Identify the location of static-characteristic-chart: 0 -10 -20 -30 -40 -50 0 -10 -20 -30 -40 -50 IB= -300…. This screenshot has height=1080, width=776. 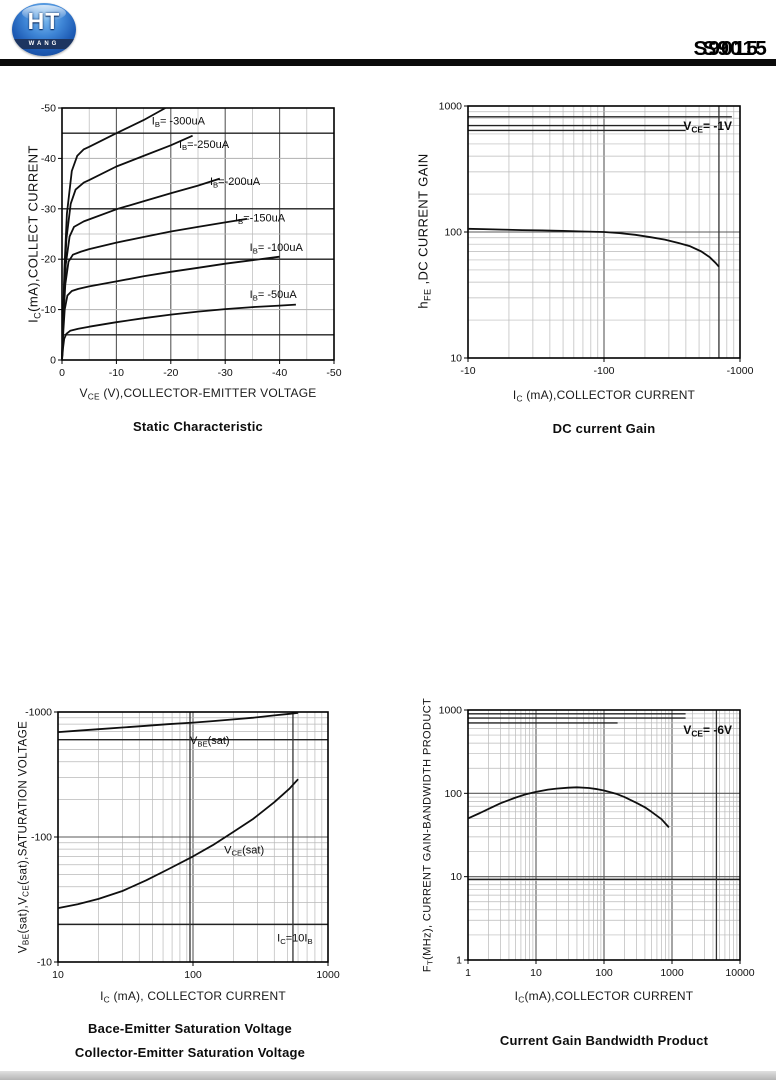
(191, 241).